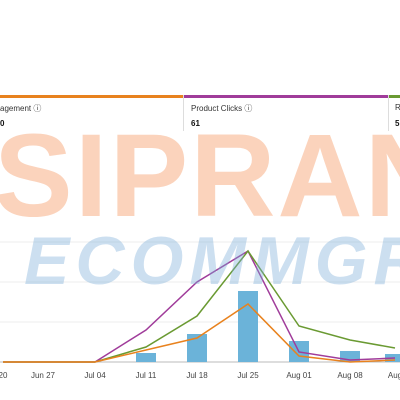  What do you see at coordinates (91, 113) in the screenshot?
I see `metric-card: agement ⓘ 0` at bounding box center [91, 113].